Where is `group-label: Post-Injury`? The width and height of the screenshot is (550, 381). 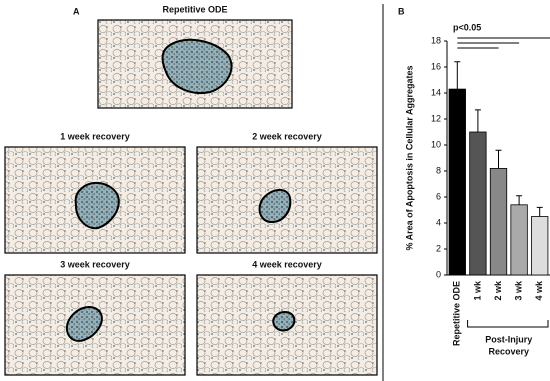 group-label: Post-Injury is located at coordinates (508, 339).